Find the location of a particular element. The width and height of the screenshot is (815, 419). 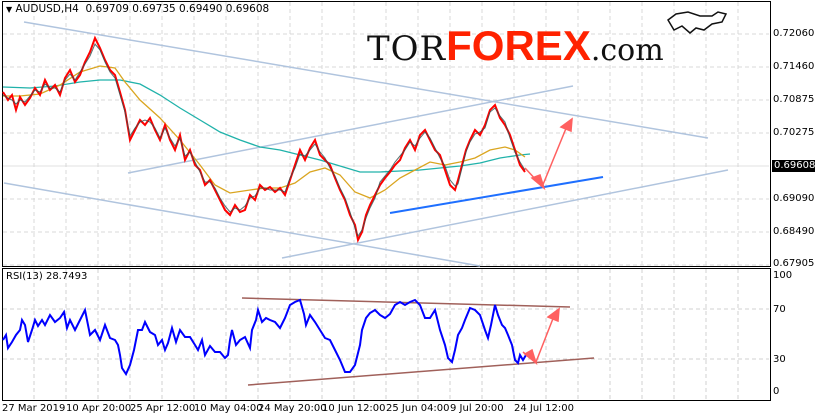

rsi-tick: 100 is located at coordinates (783, 275).